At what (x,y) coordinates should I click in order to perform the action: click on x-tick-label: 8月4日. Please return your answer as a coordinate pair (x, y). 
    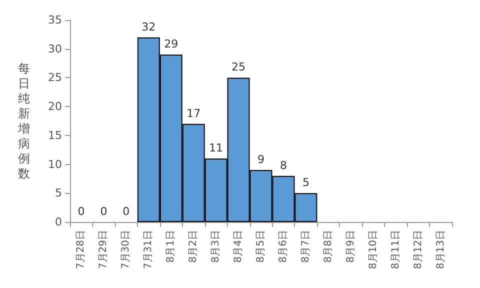
    Looking at the image, I should click on (238, 246).